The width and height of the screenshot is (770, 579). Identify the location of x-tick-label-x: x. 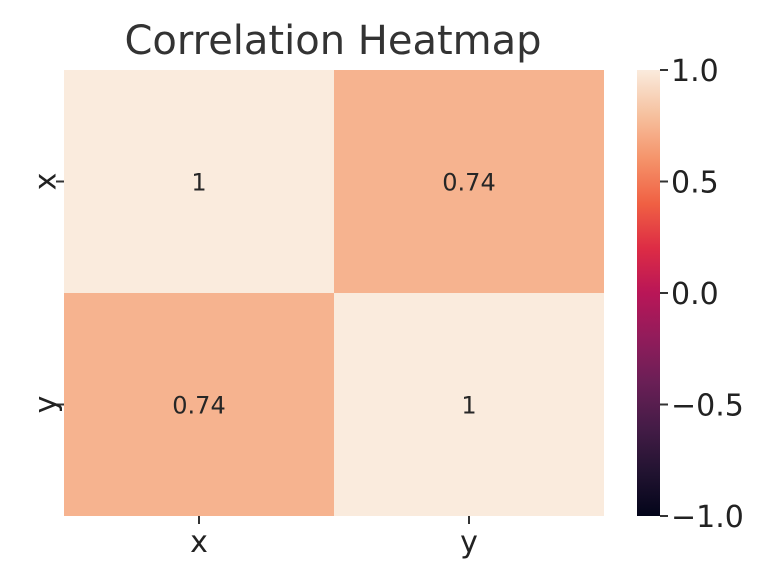
(199, 542).